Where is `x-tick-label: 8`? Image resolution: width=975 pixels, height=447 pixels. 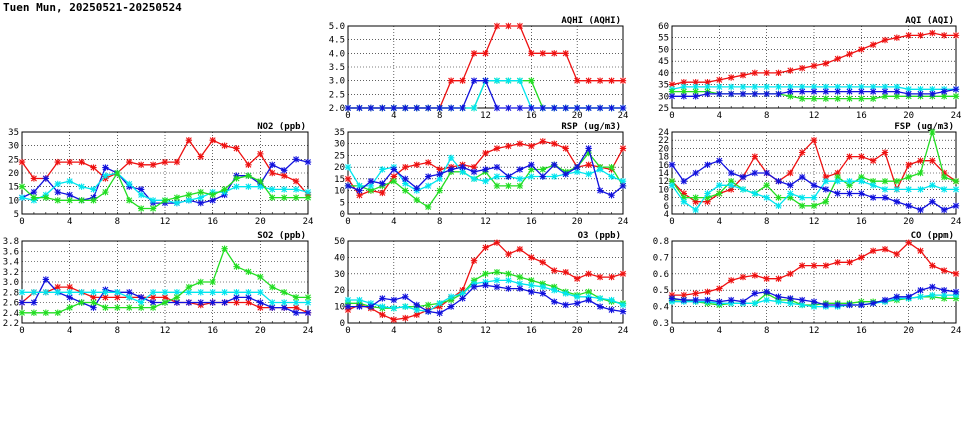 x-tick-label: 8 is located at coordinates (766, 331).